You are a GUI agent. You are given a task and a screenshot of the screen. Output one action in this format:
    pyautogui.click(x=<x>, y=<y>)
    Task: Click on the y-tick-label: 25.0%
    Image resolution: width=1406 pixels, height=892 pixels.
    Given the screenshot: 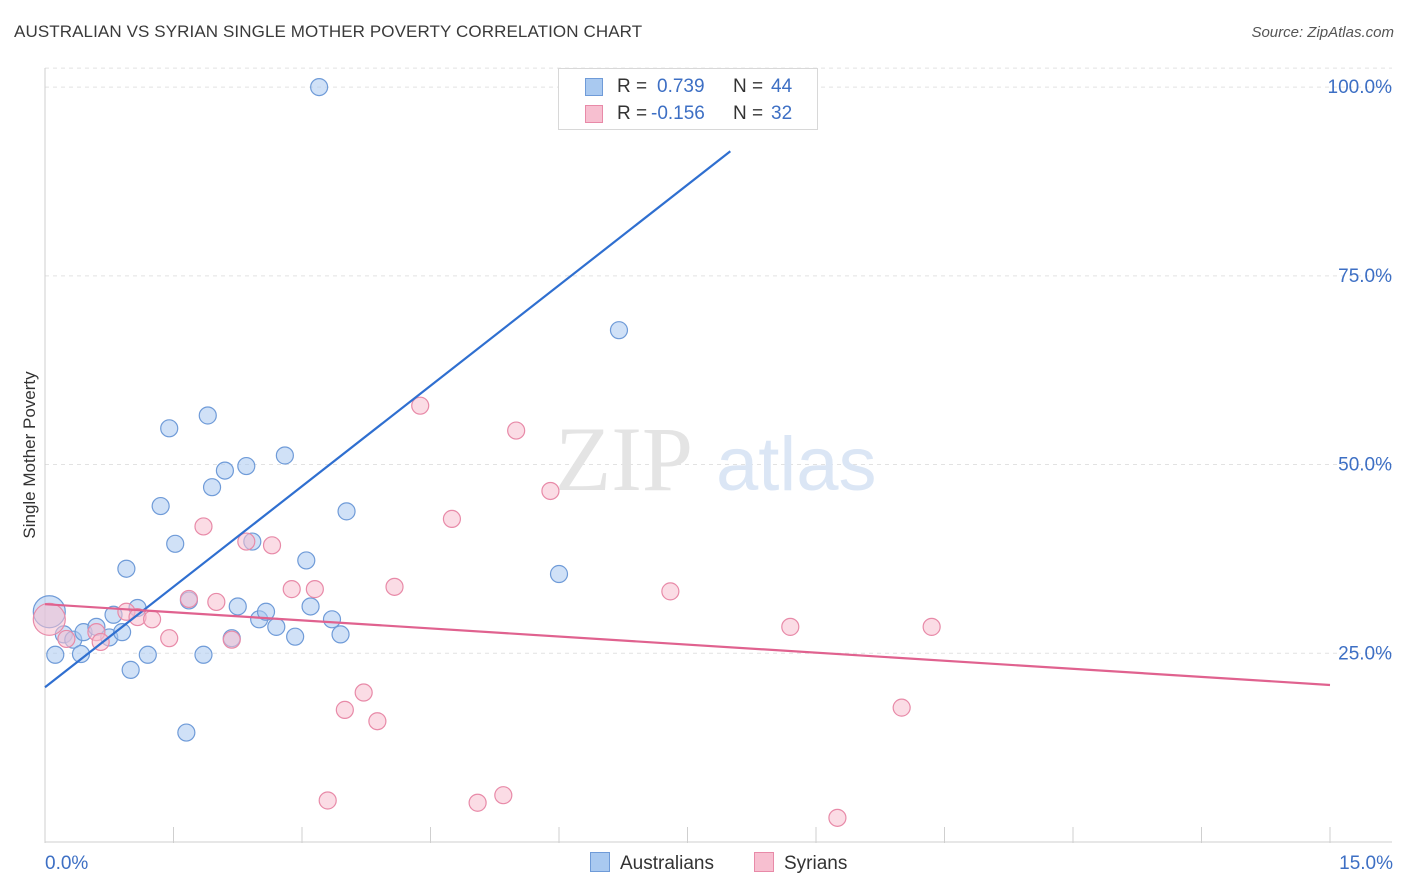 What is the action you would take?
    pyautogui.click(x=1365, y=653)
    